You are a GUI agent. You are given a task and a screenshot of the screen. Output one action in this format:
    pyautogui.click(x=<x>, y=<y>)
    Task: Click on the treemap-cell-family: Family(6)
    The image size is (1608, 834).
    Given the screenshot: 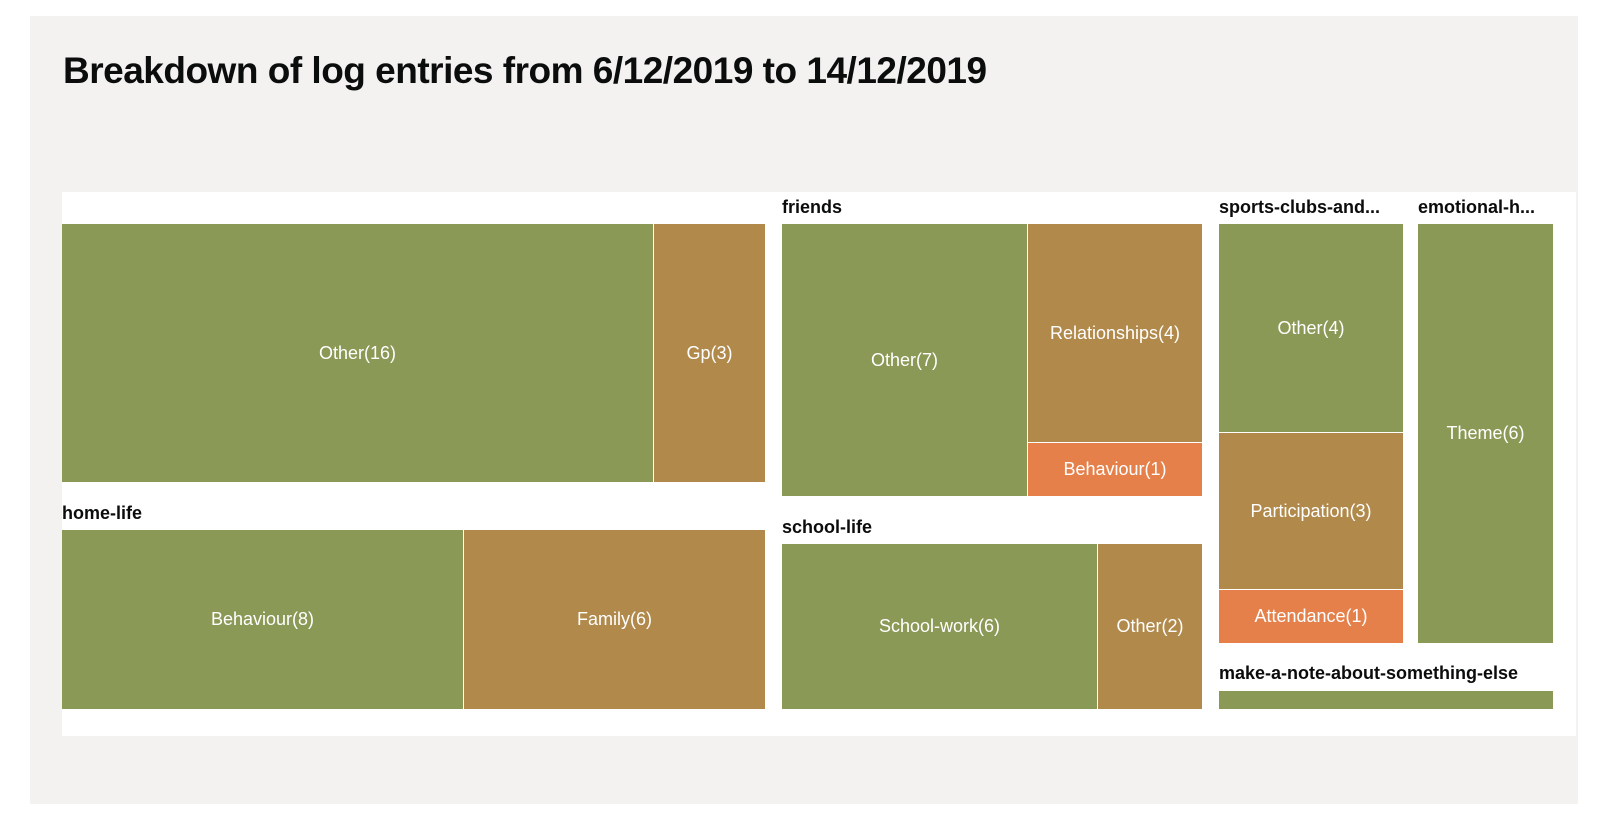 What is the action you would take?
    pyautogui.click(x=614, y=619)
    